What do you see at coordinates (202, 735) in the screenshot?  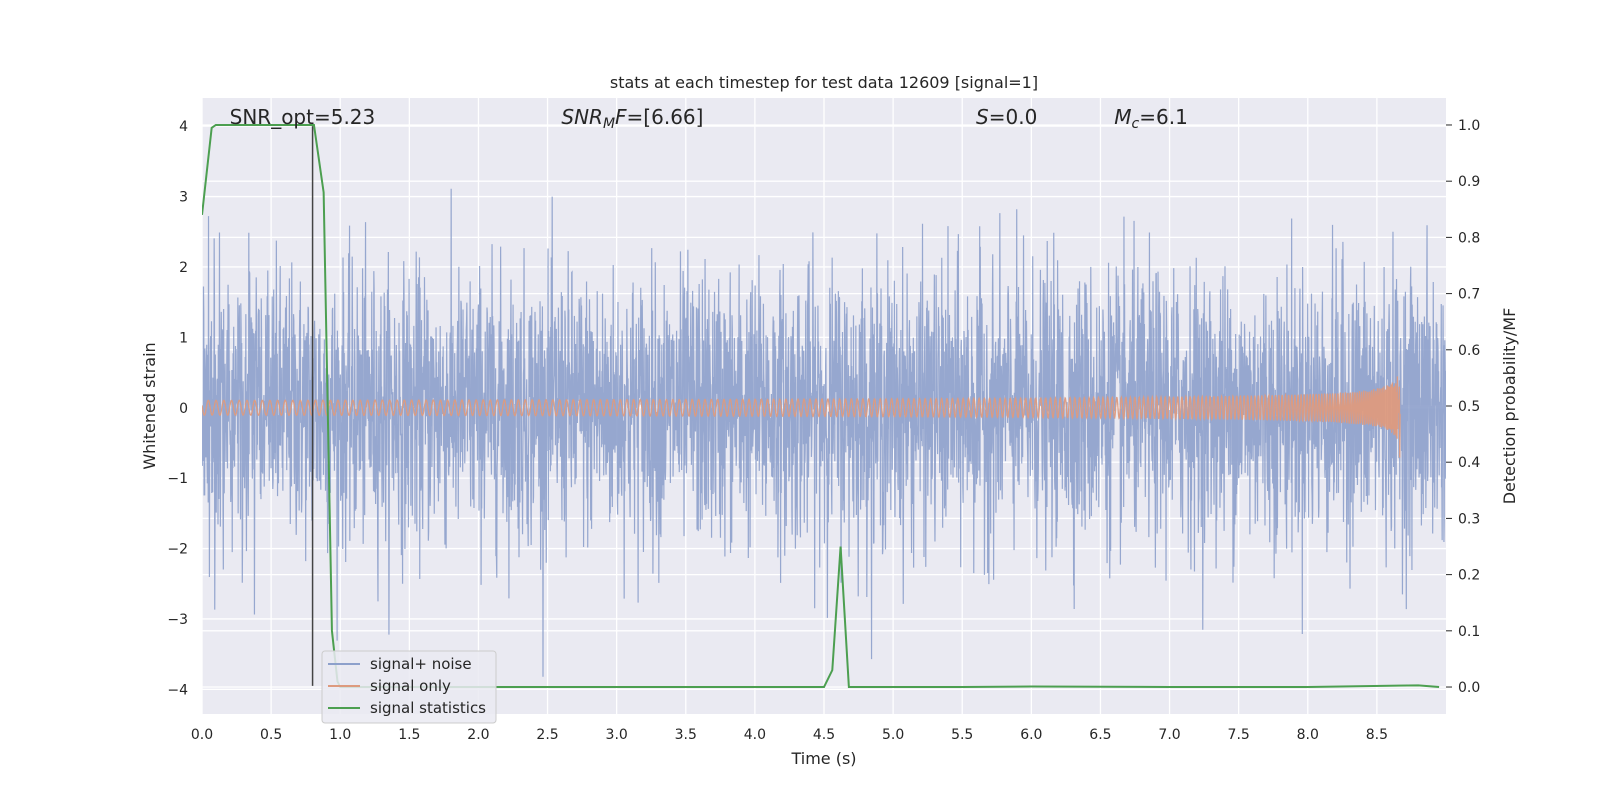 I see `x-tick-label: 0.0` at bounding box center [202, 735].